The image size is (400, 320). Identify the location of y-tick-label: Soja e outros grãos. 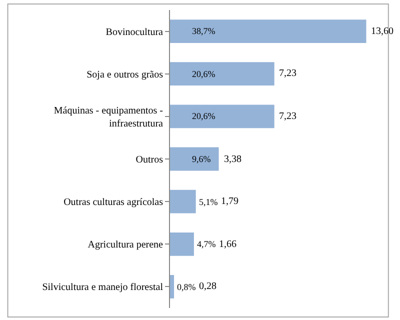
(125, 74).